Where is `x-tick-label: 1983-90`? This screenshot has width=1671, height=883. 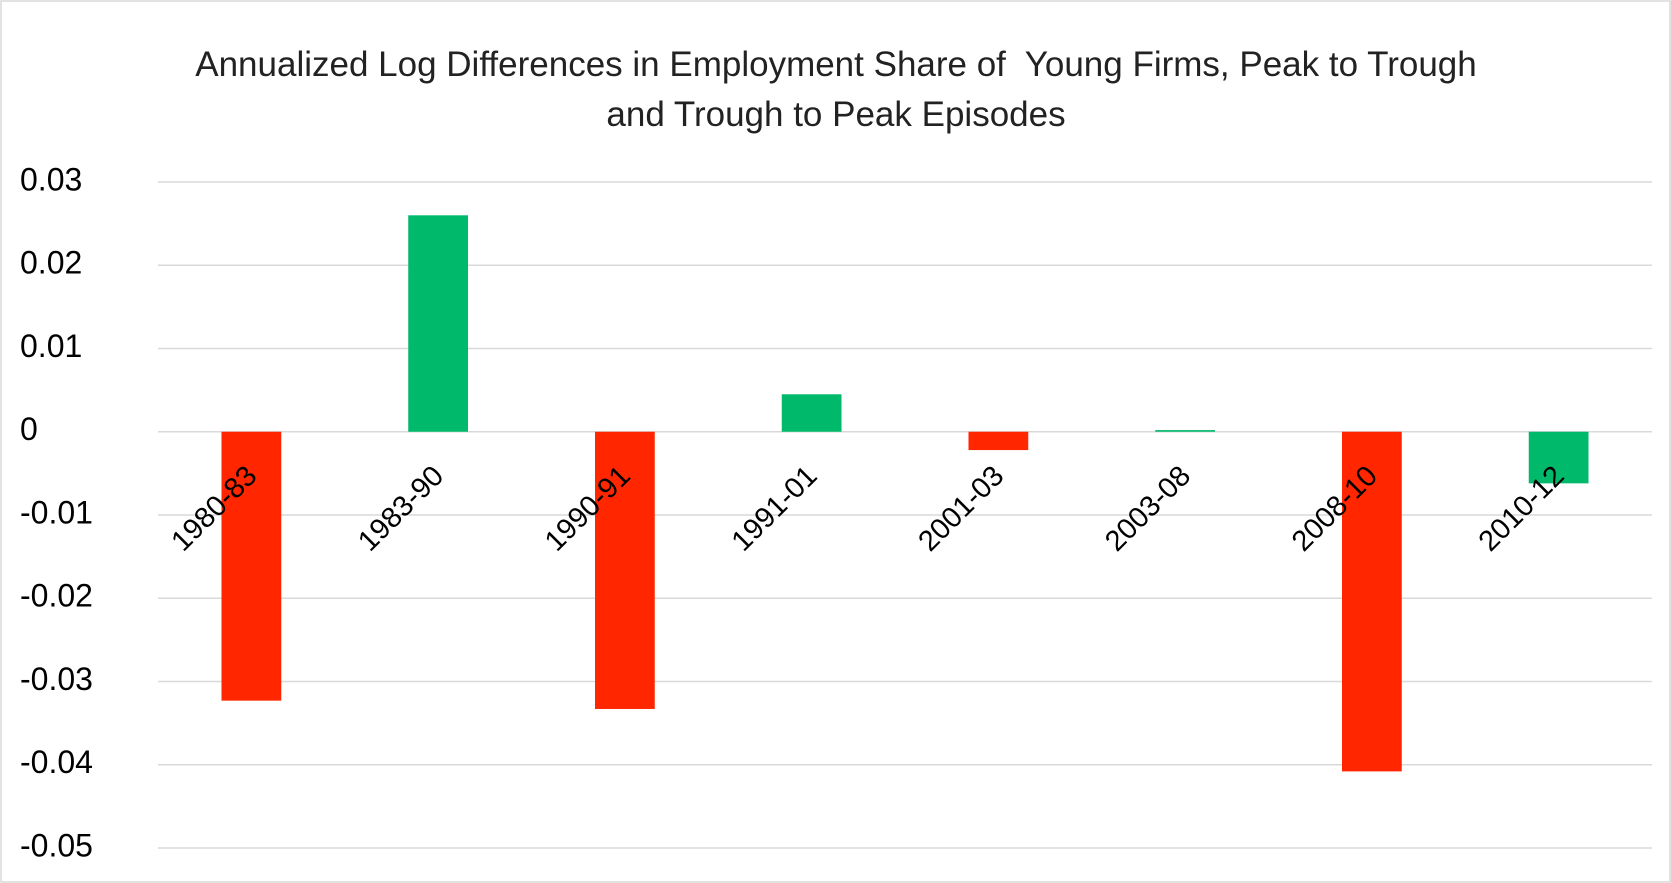
x-tick-label: 1983-90 is located at coordinates (401, 509).